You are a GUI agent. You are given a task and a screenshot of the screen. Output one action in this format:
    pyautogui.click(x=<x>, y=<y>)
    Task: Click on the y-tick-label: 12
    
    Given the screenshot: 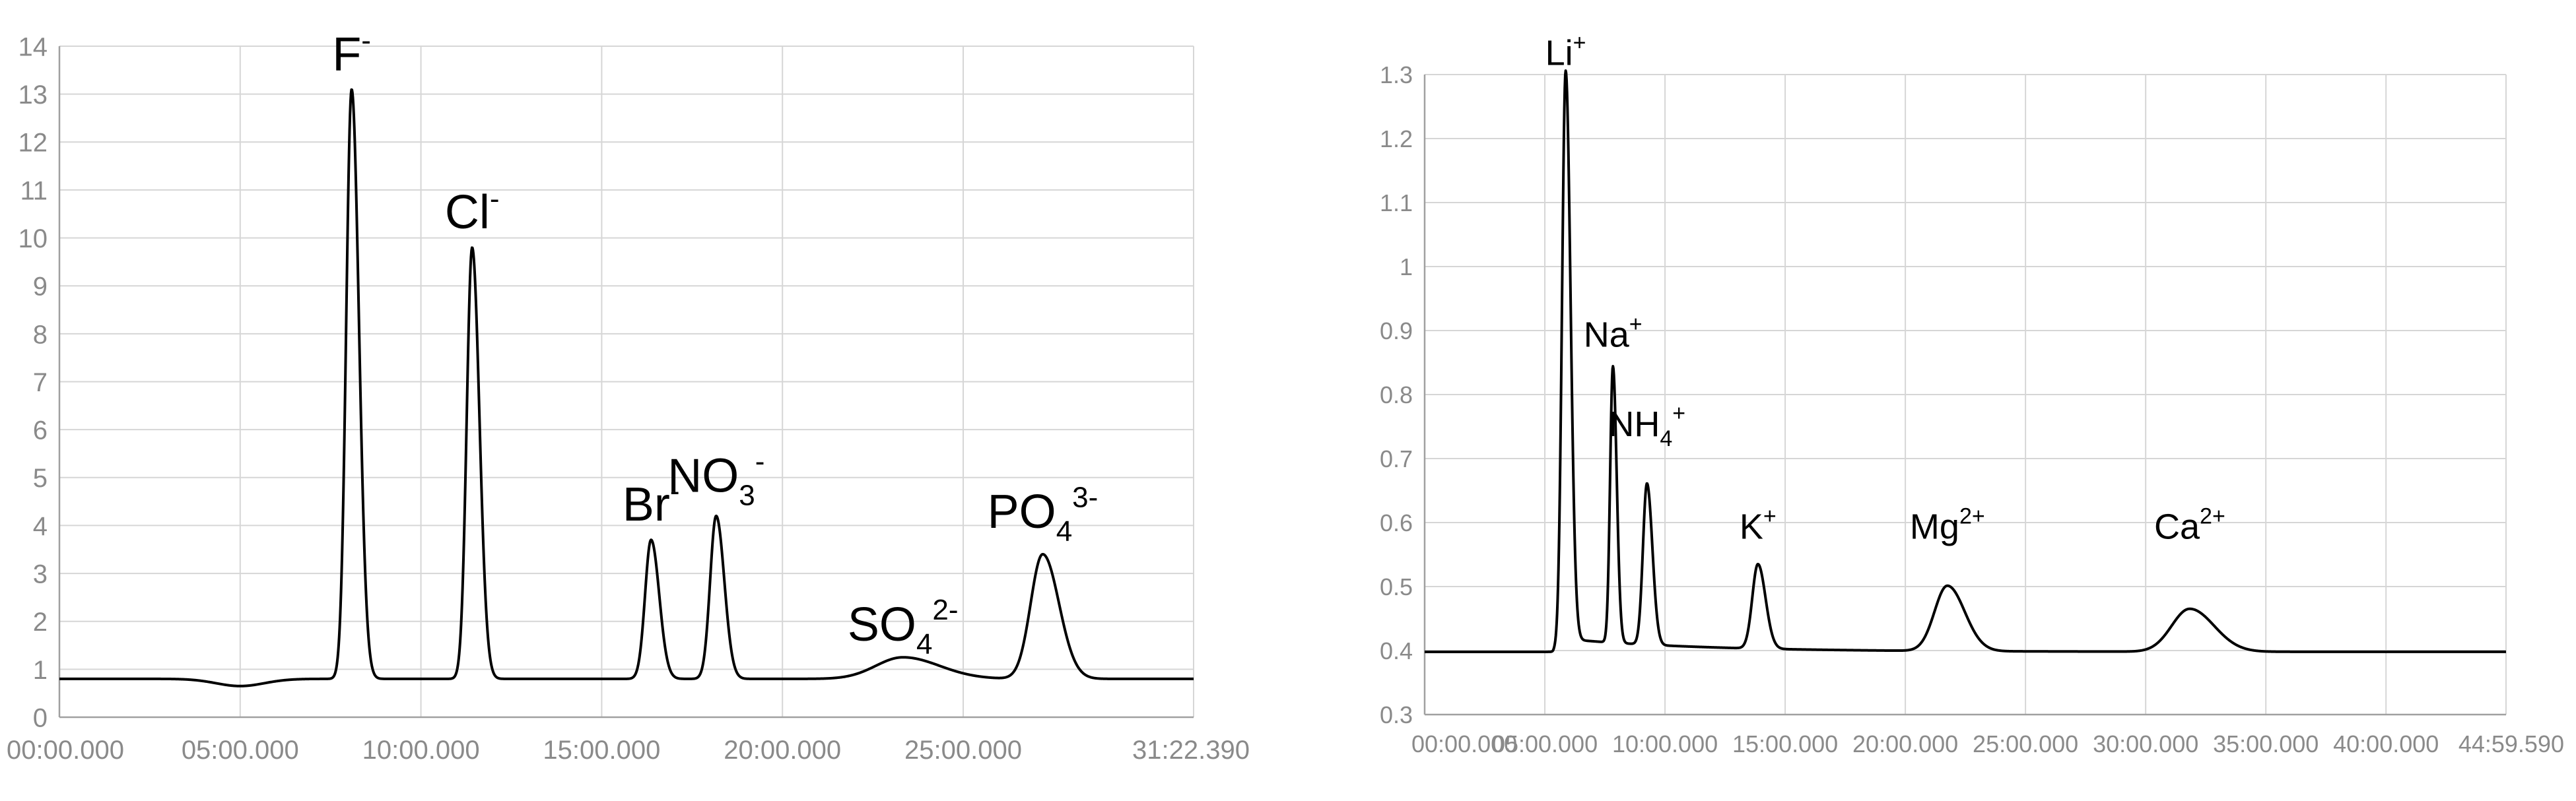 What is the action you would take?
    pyautogui.click(x=33, y=143)
    